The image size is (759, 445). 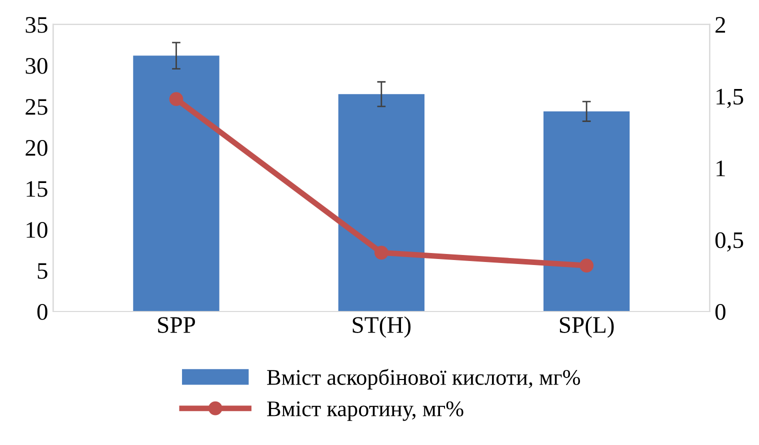 What do you see at coordinates (720, 312) in the screenshot?
I see `y2-tick-label: 0` at bounding box center [720, 312].